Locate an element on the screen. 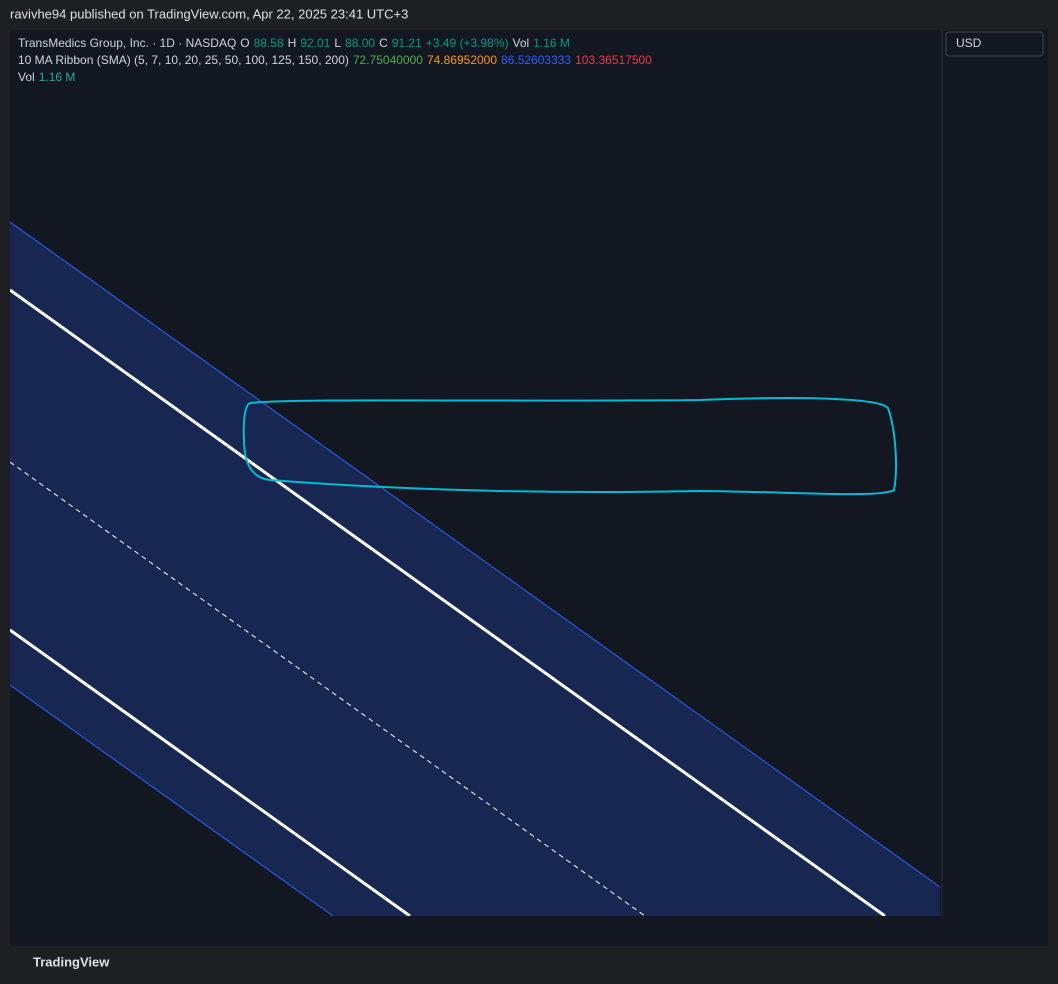 The height and width of the screenshot is (984, 1058). channel-low is located at coordinates (210, 772).